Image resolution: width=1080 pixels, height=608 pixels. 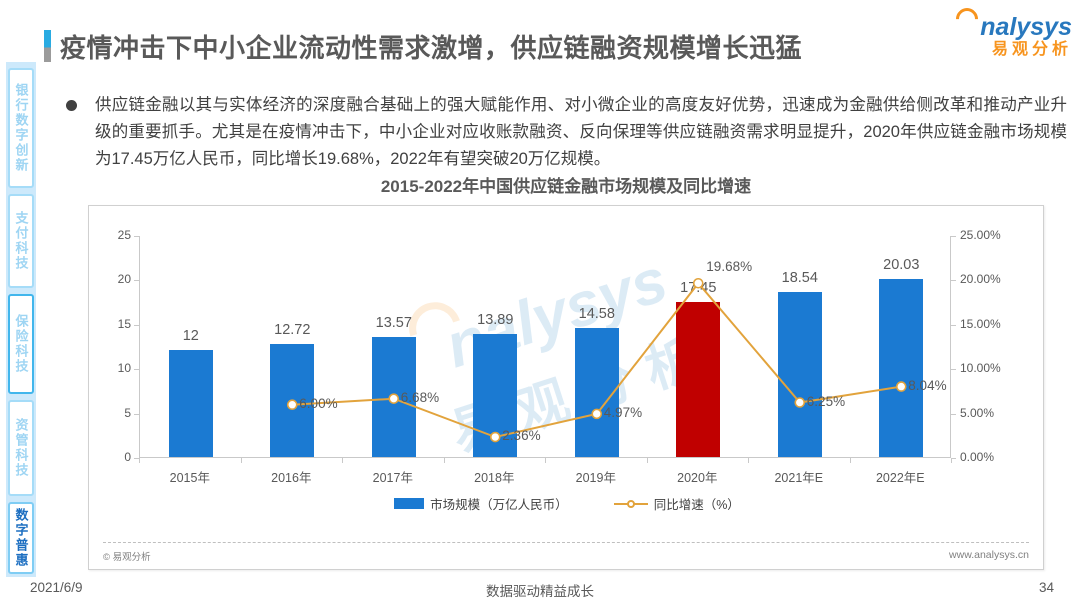 What do you see at coordinates (127, 557) in the screenshot?
I see `chart-source-copyright: © 易观分析` at bounding box center [127, 557].